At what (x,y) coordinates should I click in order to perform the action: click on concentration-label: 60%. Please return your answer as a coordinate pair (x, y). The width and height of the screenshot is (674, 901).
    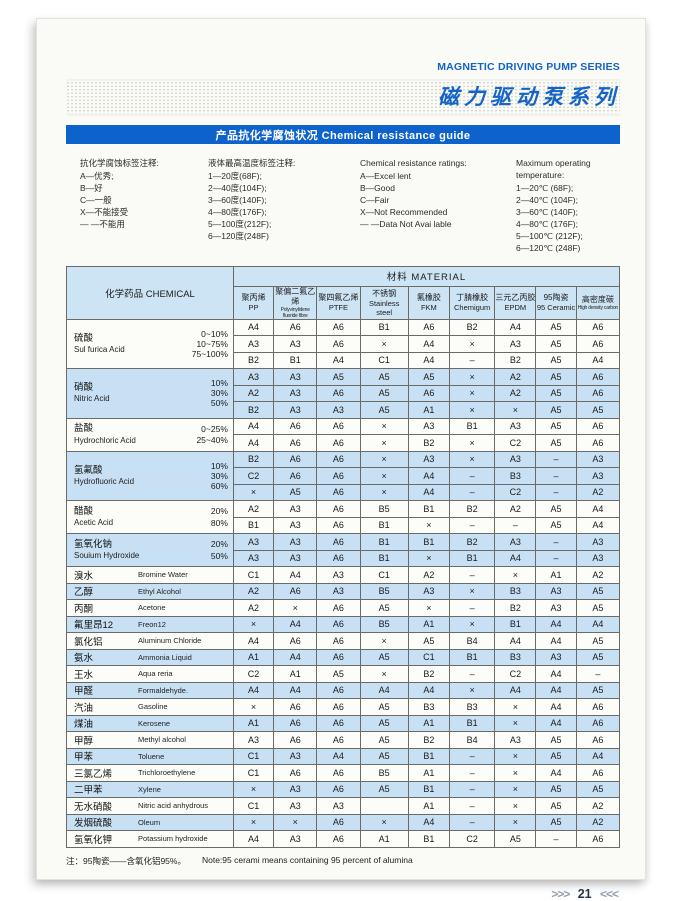
    Looking at the image, I should click on (219, 485).